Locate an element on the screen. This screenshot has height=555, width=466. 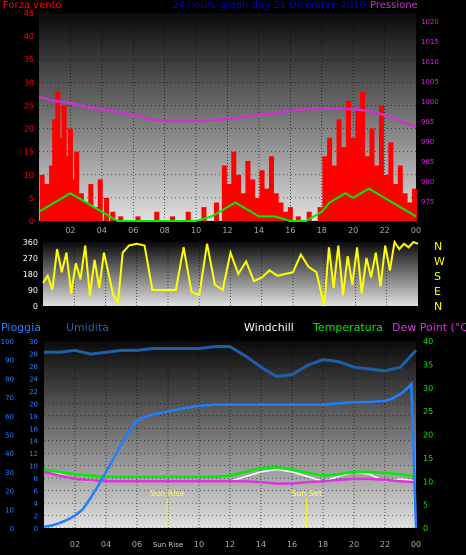
y-tick-label-mid: 24 is located at coordinates (33, 379).